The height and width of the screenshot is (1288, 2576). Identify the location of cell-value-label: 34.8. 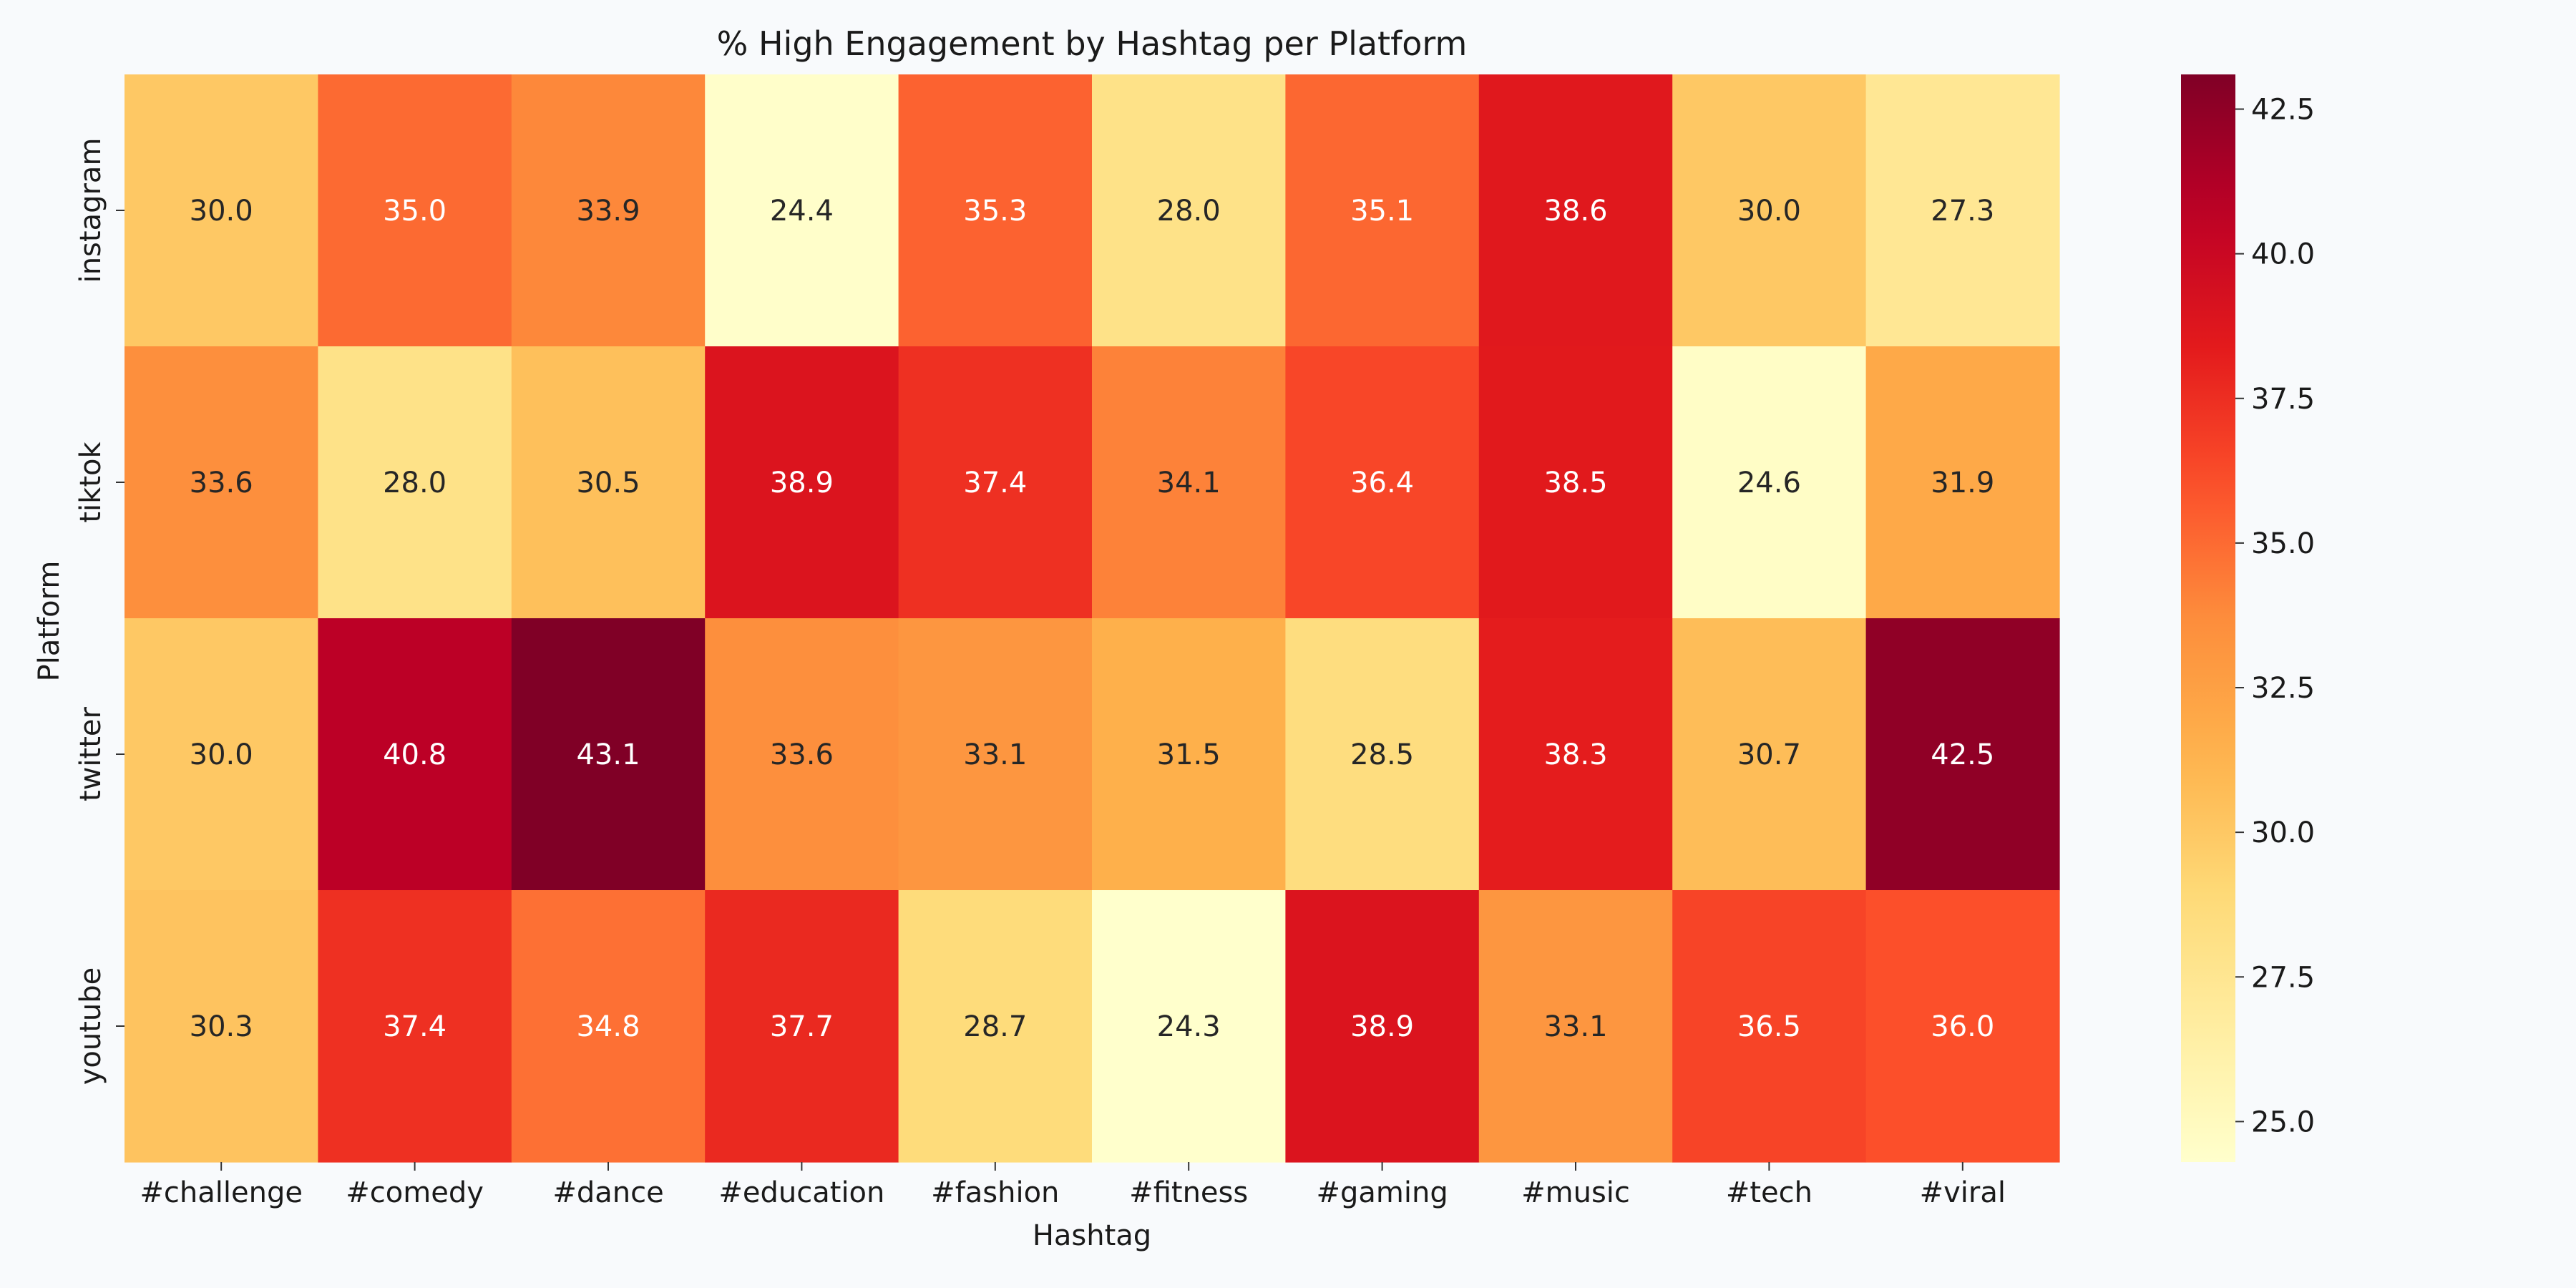
(608, 1026).